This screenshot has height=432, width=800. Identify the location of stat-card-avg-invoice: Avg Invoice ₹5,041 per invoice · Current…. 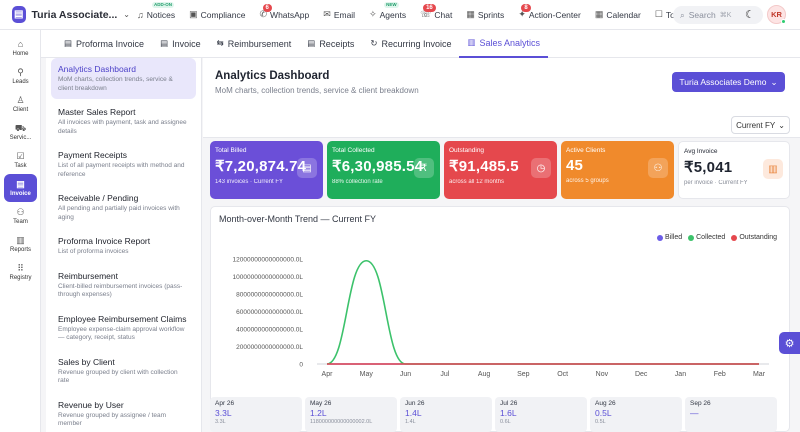
(734, 170).